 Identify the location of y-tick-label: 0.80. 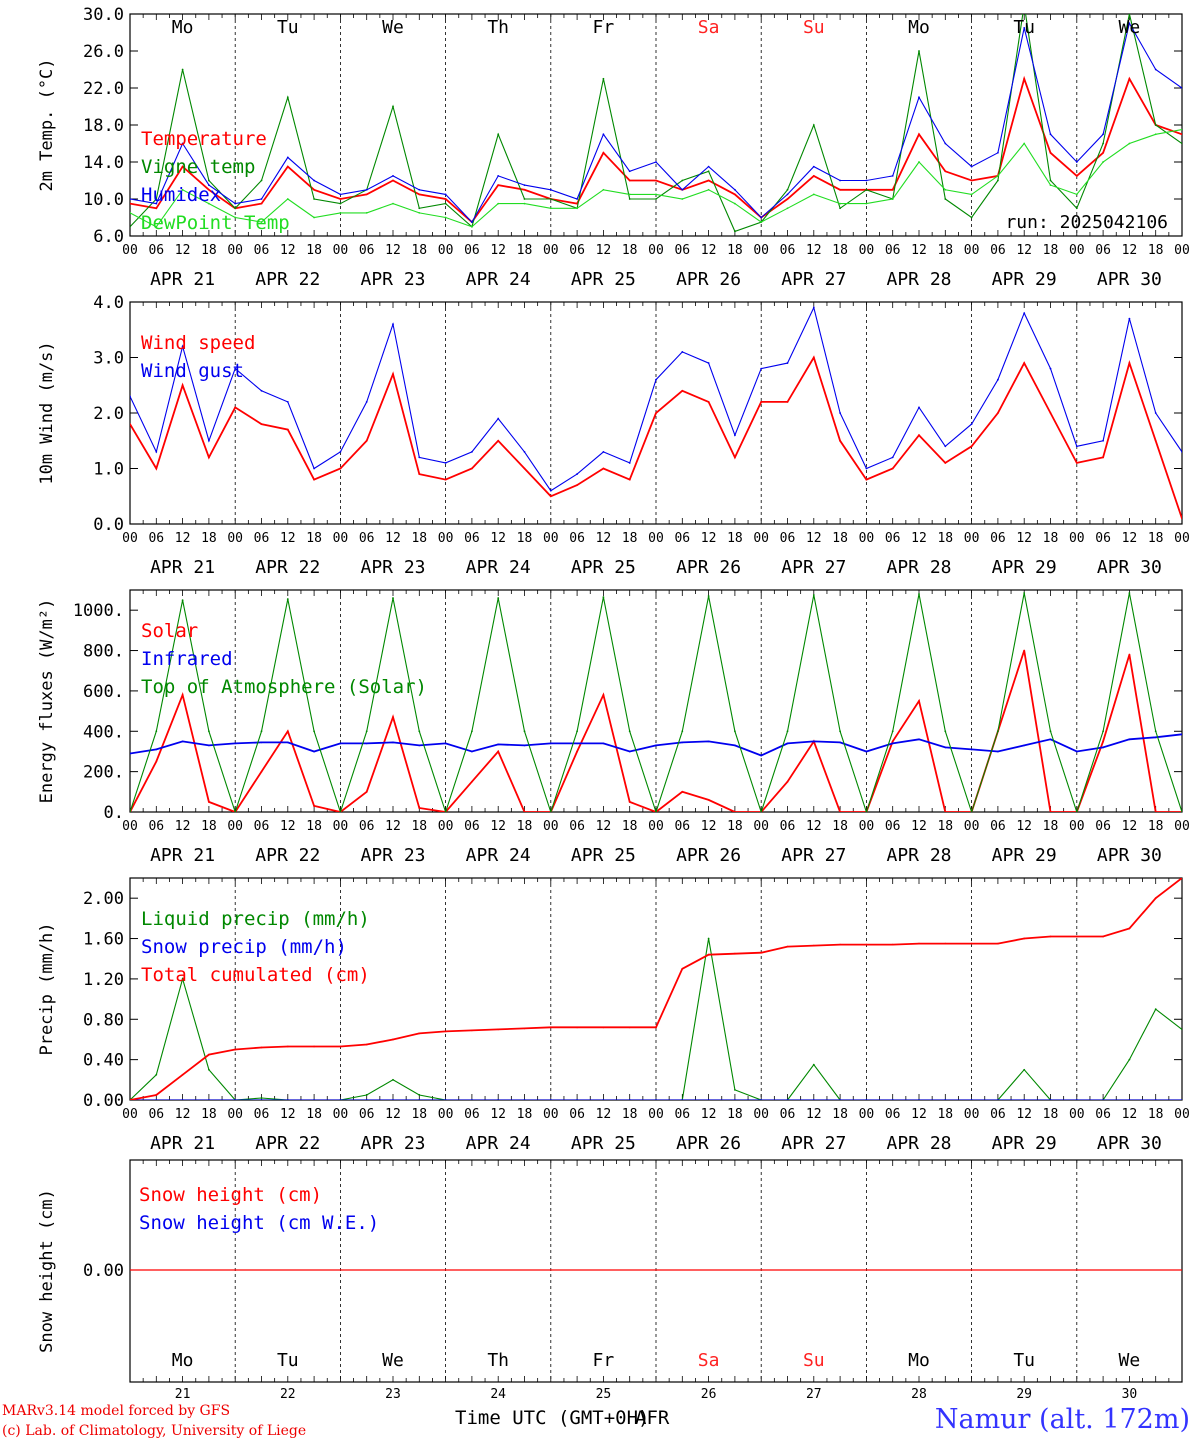
(103, 1020).